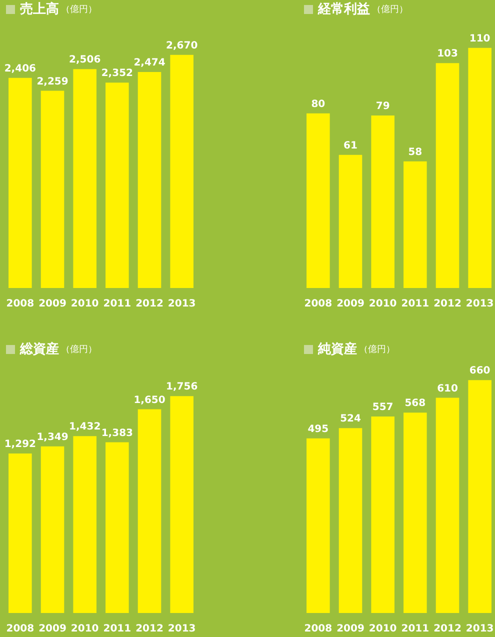  Describe the element at coordinates (150, 400) in the screenshot. I see `data-label: 1,650` at that location.